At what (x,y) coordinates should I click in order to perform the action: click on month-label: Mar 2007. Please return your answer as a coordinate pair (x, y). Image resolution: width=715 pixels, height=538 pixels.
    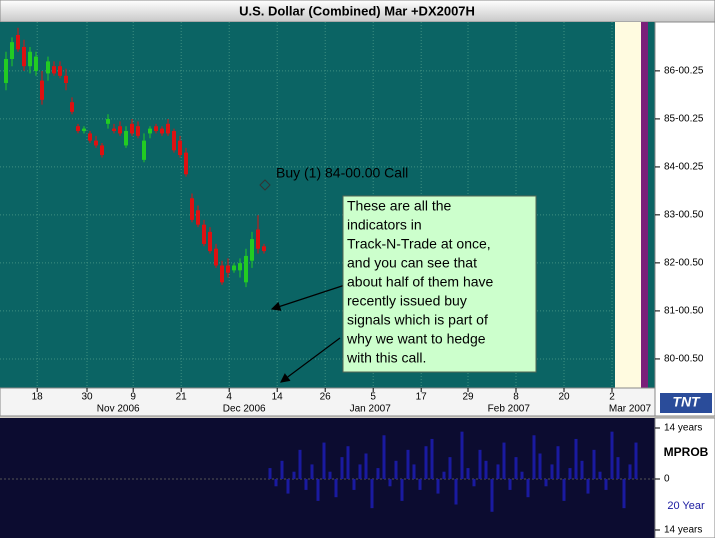
    Looking at the image, I should click on (630, 409).